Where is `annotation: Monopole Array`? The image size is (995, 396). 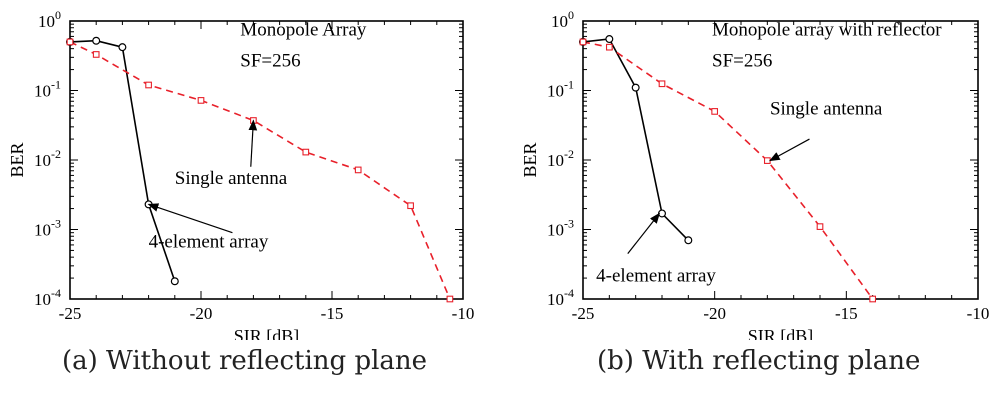
annotation: Monopole Array is located at coordinates (303, 29).